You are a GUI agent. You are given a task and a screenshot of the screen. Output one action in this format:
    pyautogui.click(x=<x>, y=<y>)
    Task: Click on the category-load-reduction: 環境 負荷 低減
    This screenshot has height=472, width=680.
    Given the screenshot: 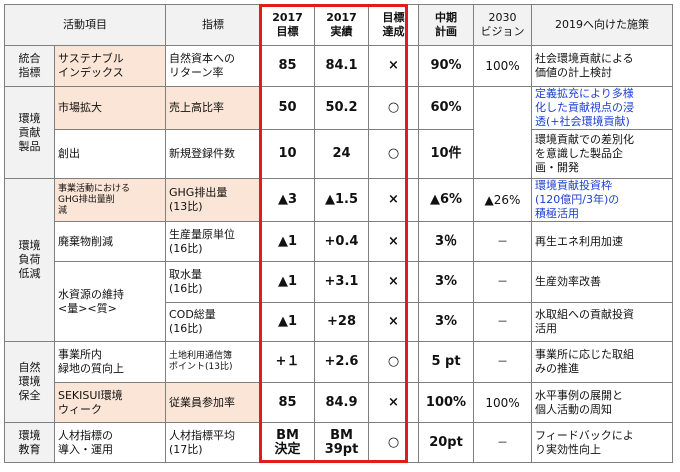 What is the action you would take?
    pyautogui.click(x=29, y=260)
    